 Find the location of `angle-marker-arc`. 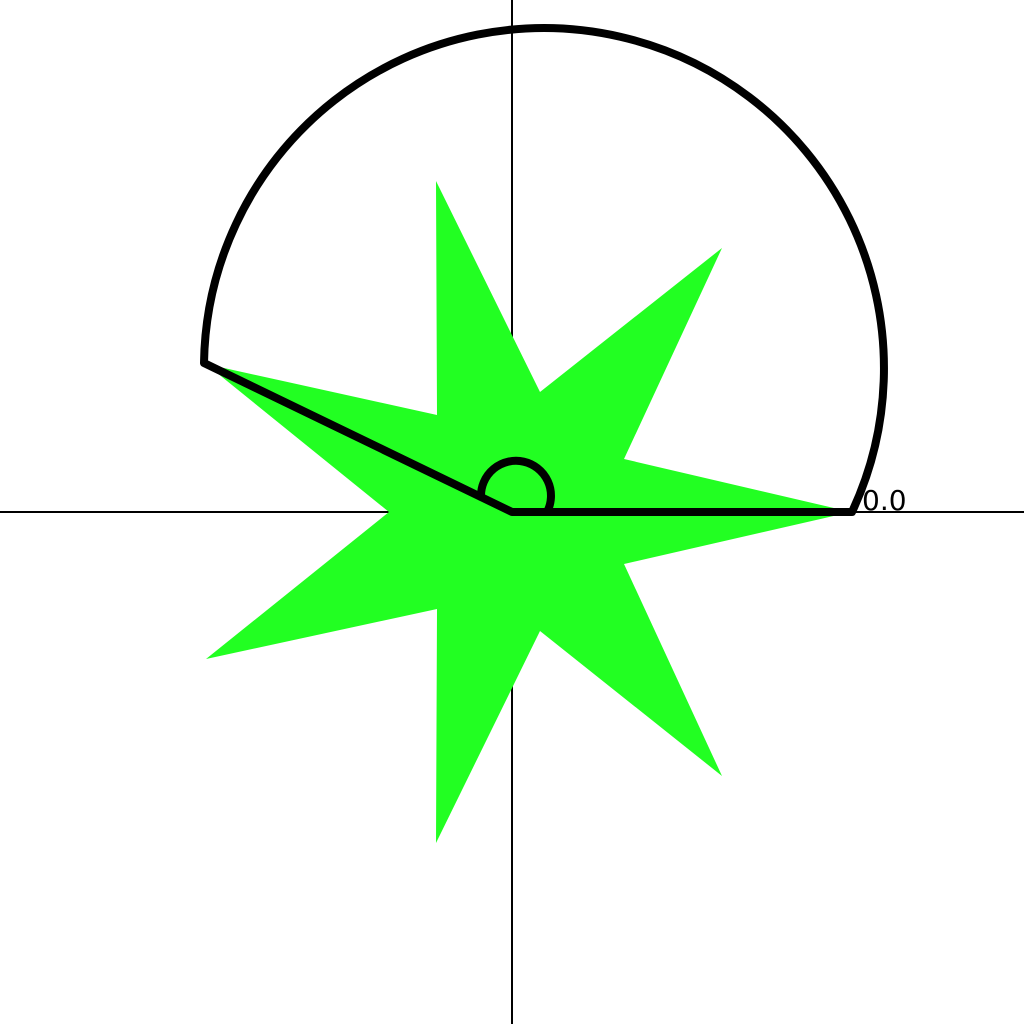

angle-marker-arc is located at coordinates (515, 486).